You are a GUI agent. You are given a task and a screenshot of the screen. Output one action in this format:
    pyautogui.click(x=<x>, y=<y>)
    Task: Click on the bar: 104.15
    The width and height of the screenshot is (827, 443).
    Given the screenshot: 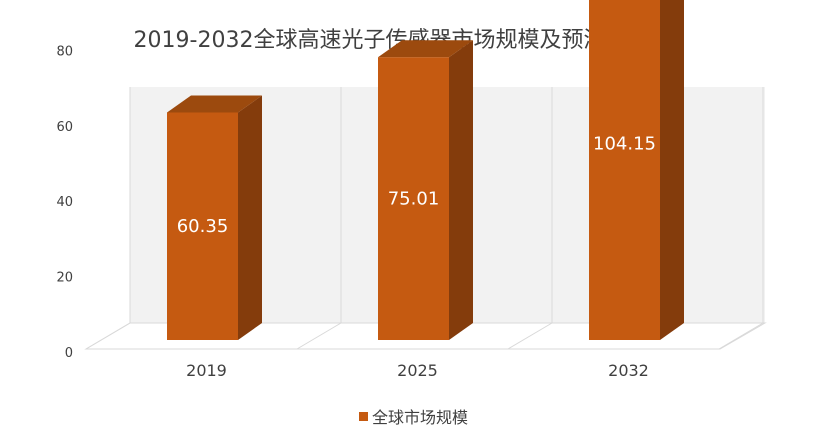 What is the action you would take?
    pyautogui.click(x=636, y=170)
    